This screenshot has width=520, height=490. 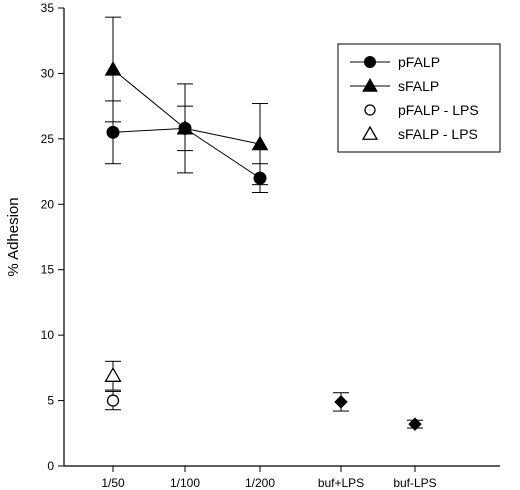 What do you see at coordinates (341, 483) in the screenshot?
I see `x-tick-label: buf+LPS` at bounding box center [341, 483].